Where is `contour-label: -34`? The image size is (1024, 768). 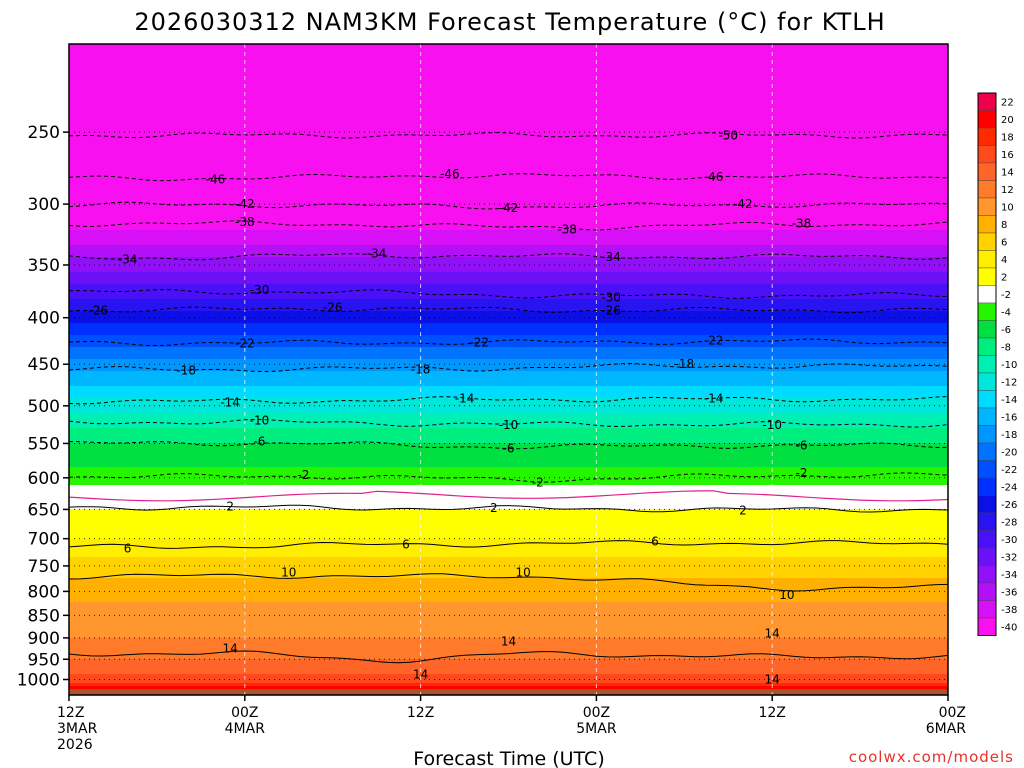
contour-label: -34 is located at coordinates (611, 257).